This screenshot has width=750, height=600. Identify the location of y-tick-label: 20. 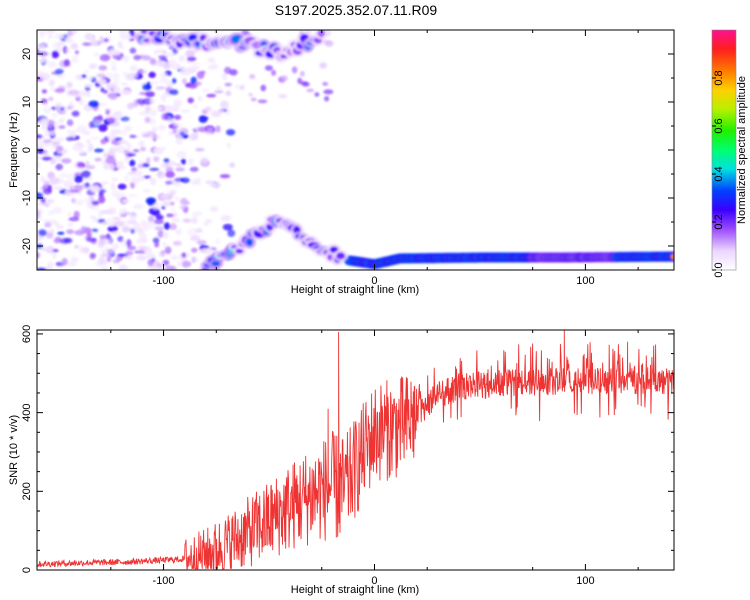
(27, 54).